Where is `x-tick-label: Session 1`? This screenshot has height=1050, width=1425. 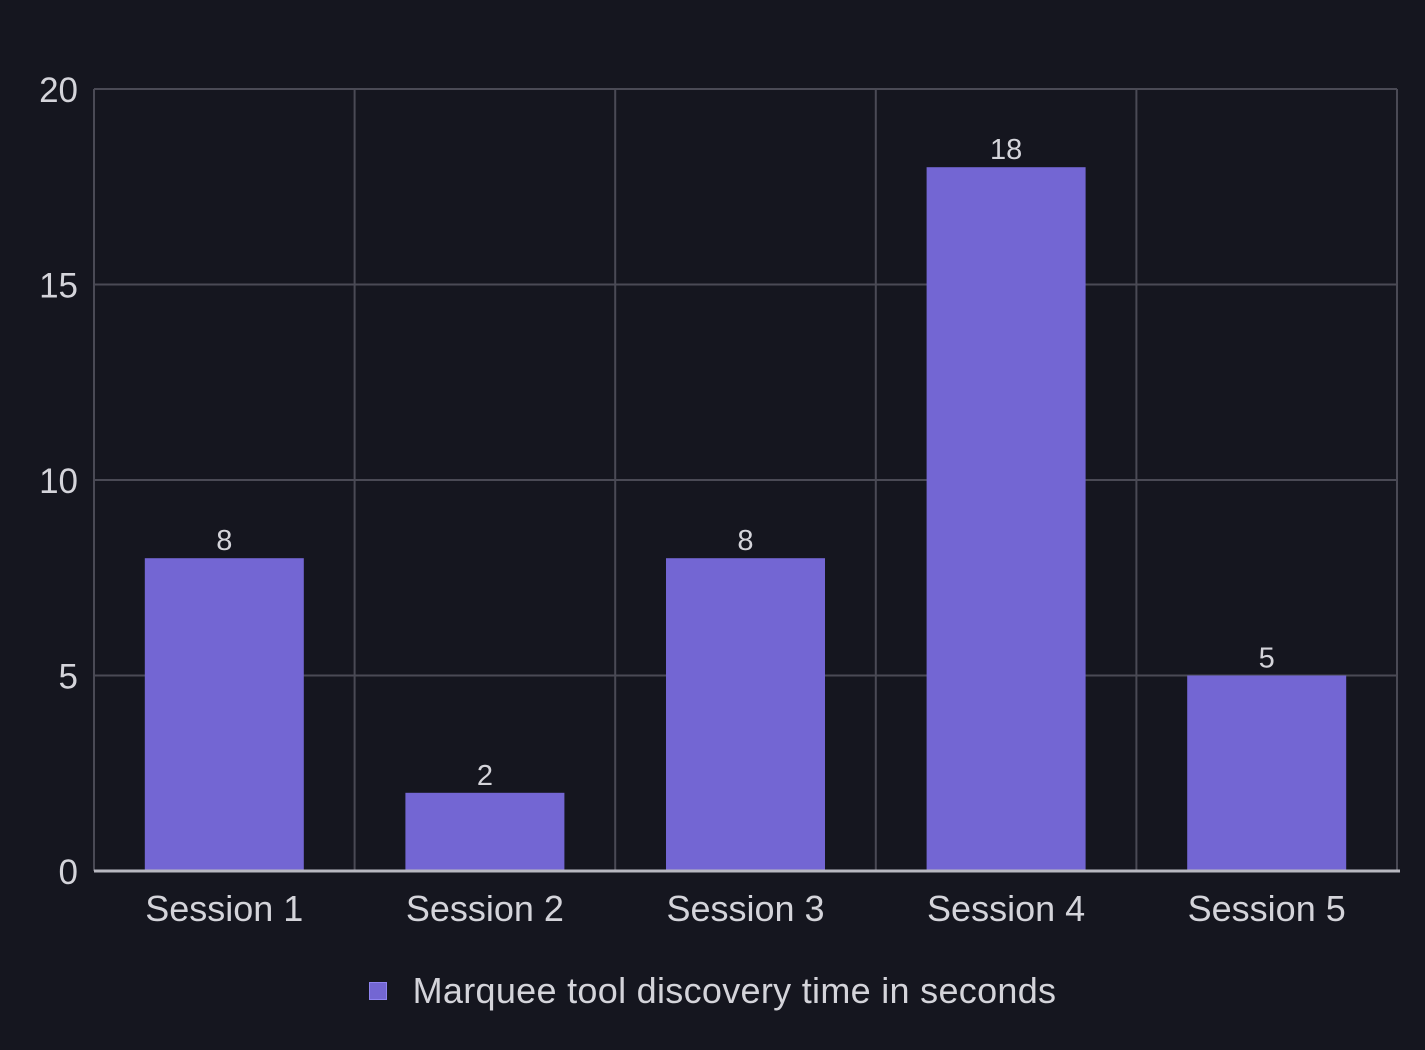 x-tick-label: Session 1 is located at coordinates (224, 908).